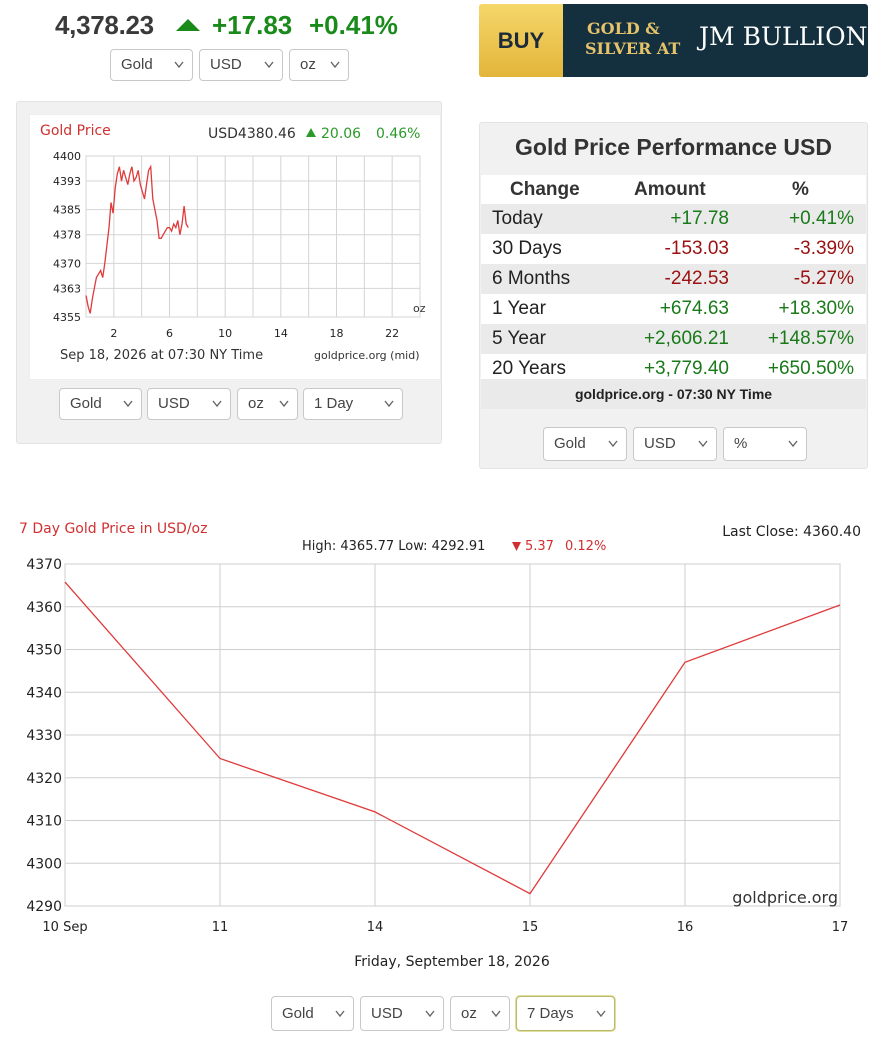  I want to click on price-change: +17.83, so click(252, 25).